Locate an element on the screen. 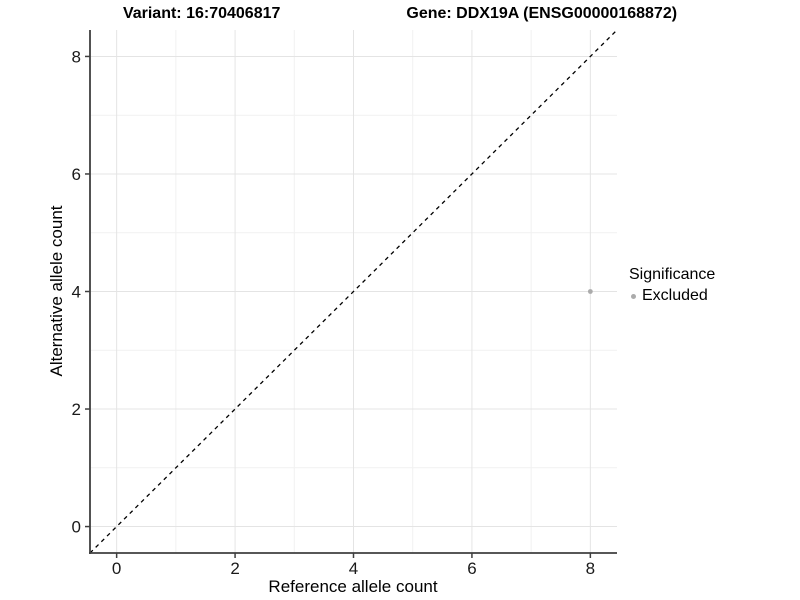 This screenshot has height=600, width=800. variant-title: Variant: 16:70406817 is located at coordinates (201, 13).